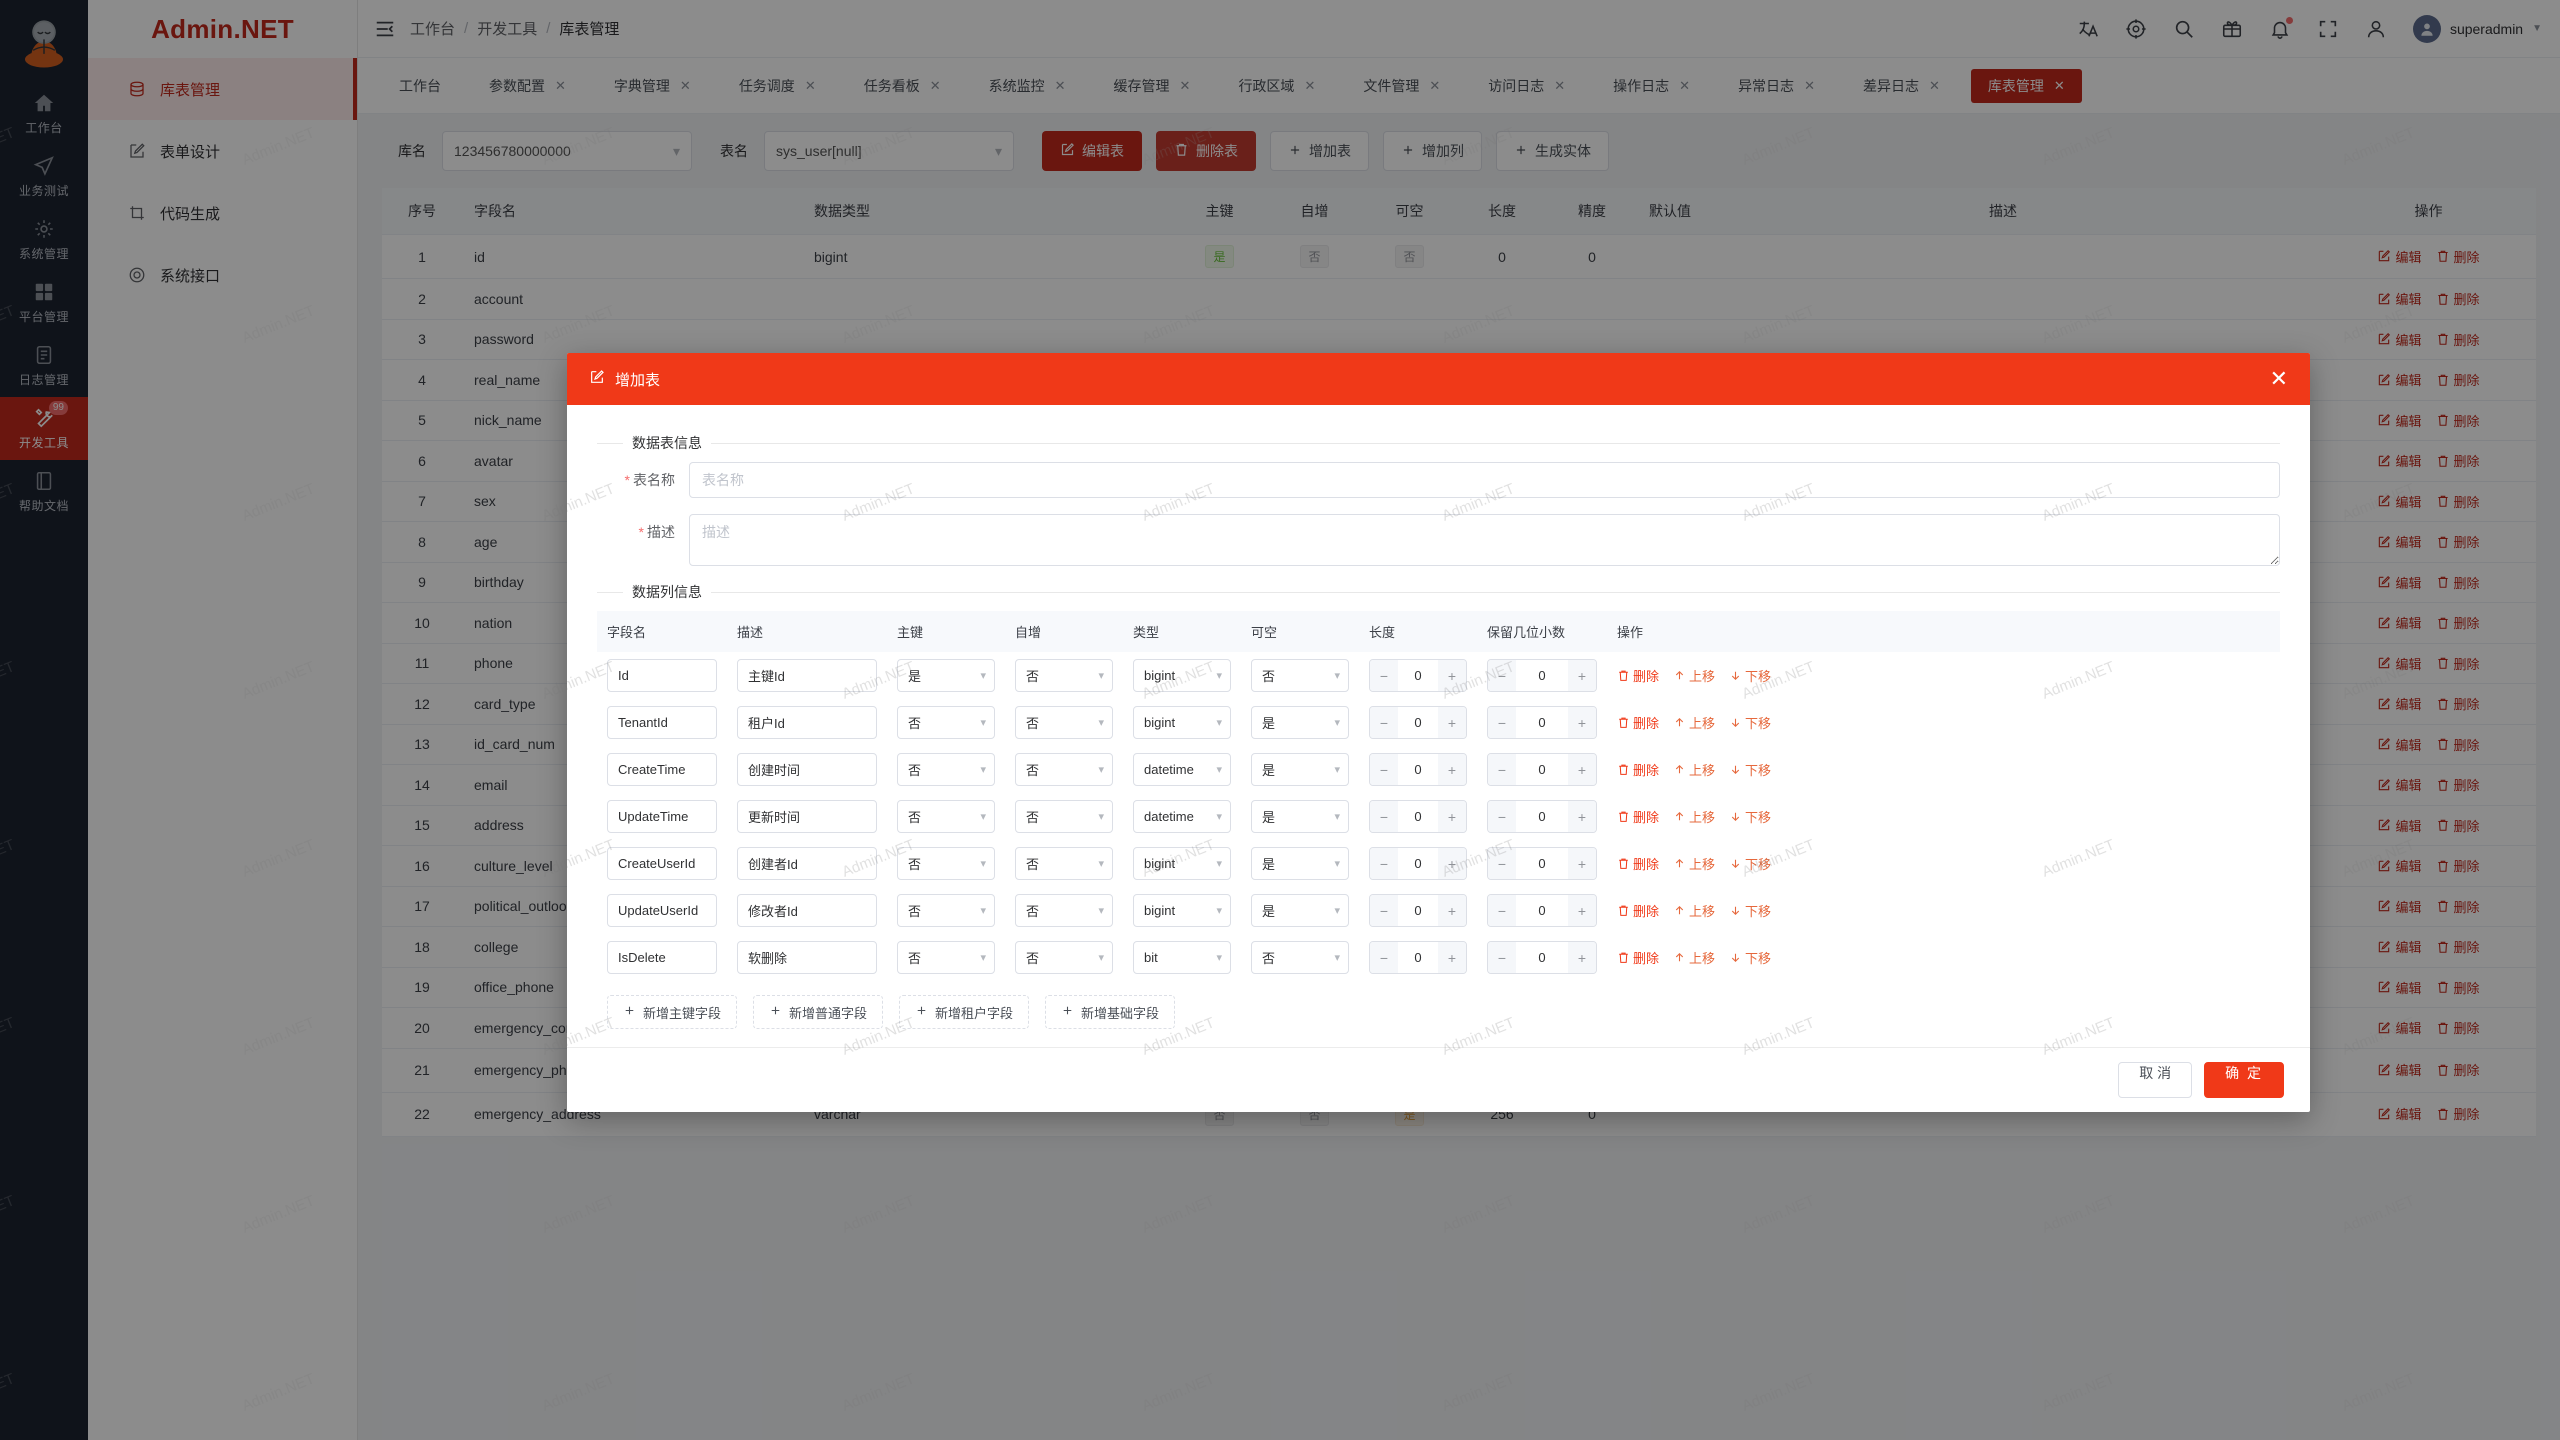 Image resolution: width=2560 pixels, height=1440 pixels. I want to click on tab-13: 库表管理 ✕, so click(2026, 85).